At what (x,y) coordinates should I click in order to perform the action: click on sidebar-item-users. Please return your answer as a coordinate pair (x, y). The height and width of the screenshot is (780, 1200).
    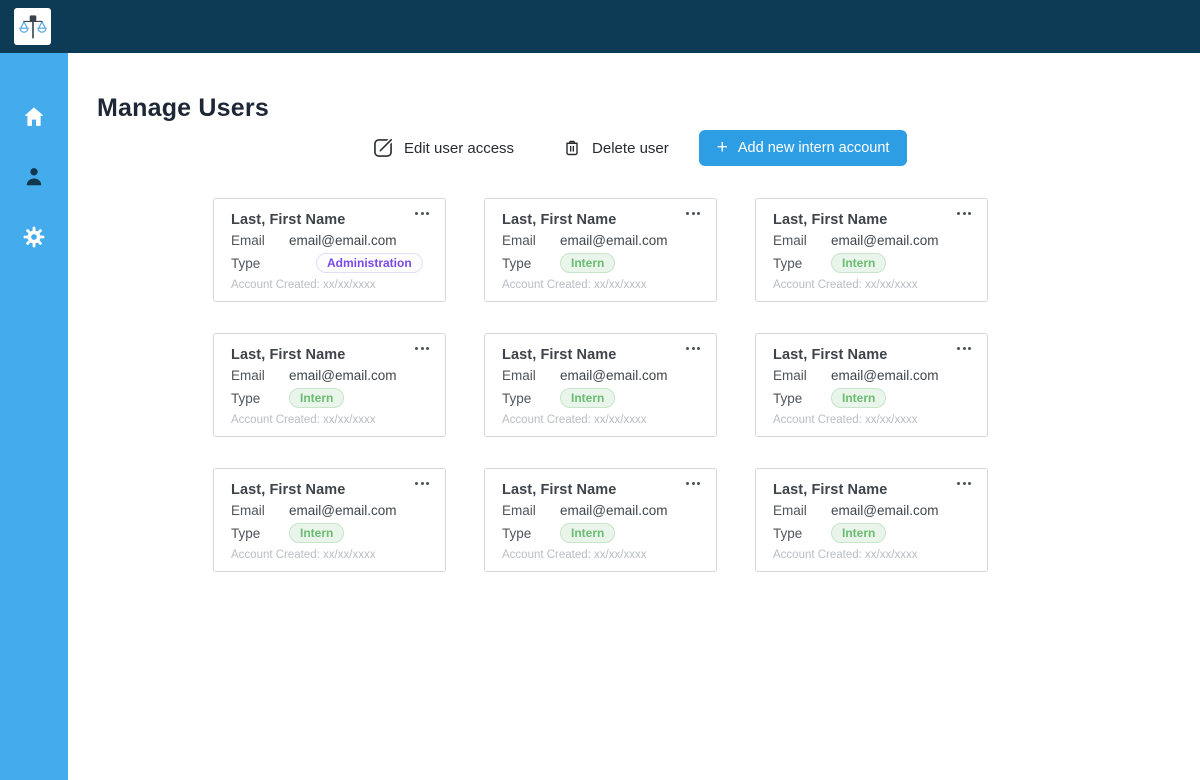
    Looking at the image, I should click on (34, 177).